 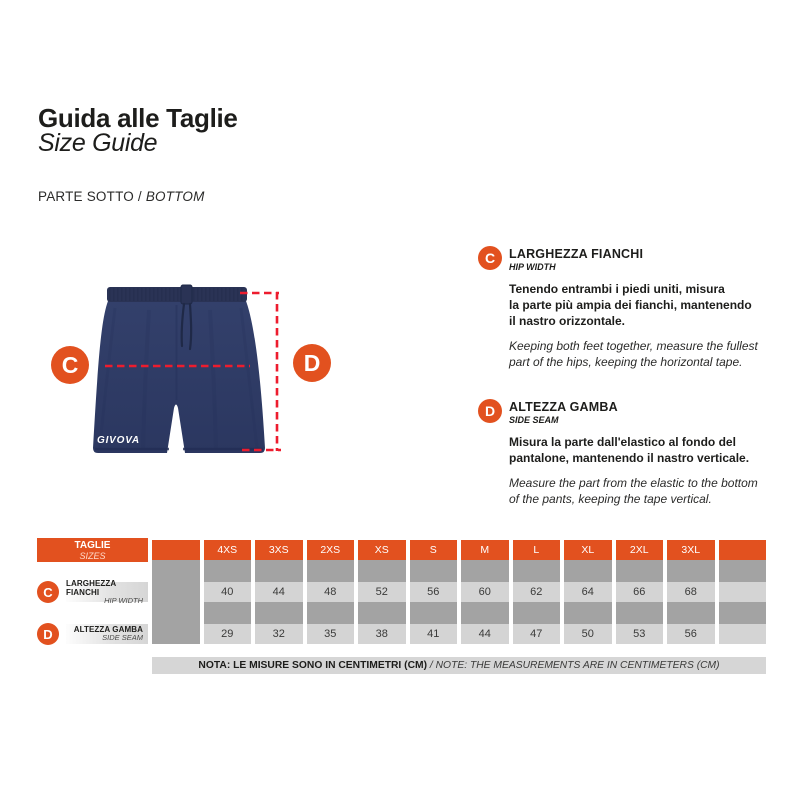 I want to click on value-cell: 47, so click(x=536, y=634).